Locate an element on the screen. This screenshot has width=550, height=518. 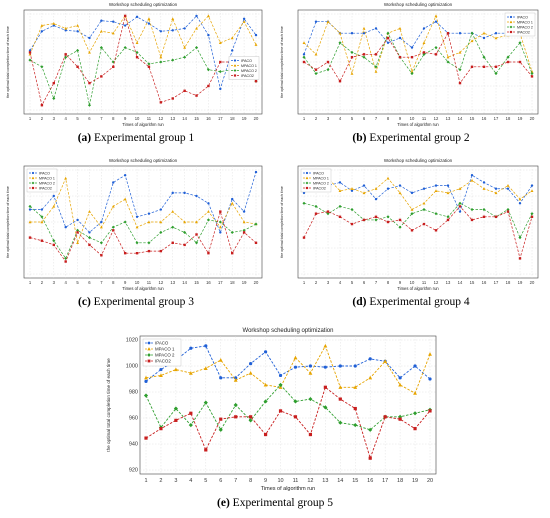
chart-p2-point-s2 is located at coordinates (448, 62).